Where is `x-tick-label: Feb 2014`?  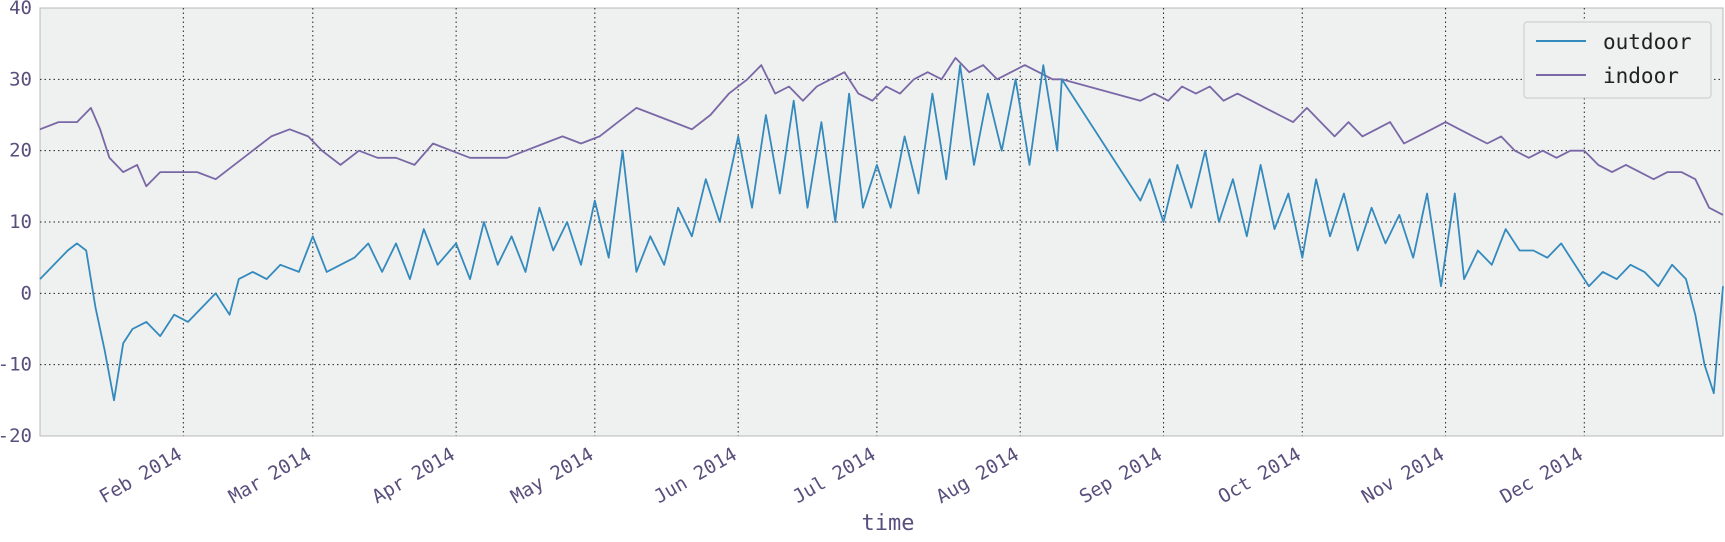
x-tick-label: Feb 2014 is located at coordinates (141, 475).